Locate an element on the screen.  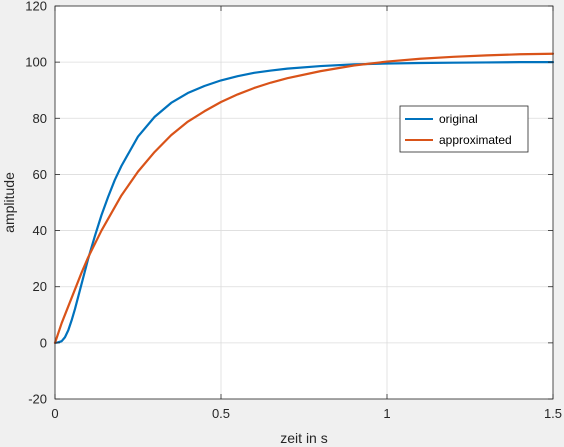
y-tick-label: -20 is located at coordinates (37, 399).